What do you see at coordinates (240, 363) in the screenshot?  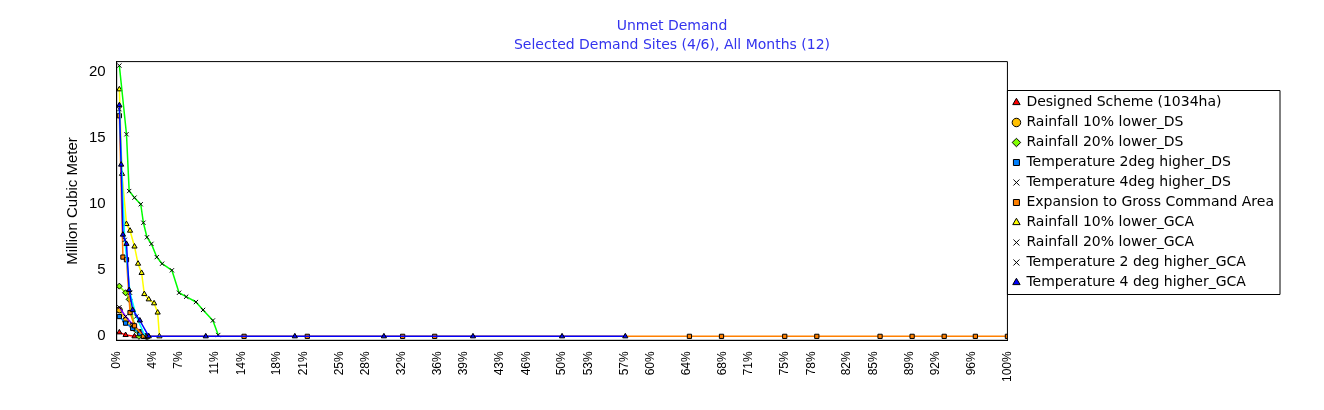 I see `x-tick-label: 14%` at bounding box center [240, 363].